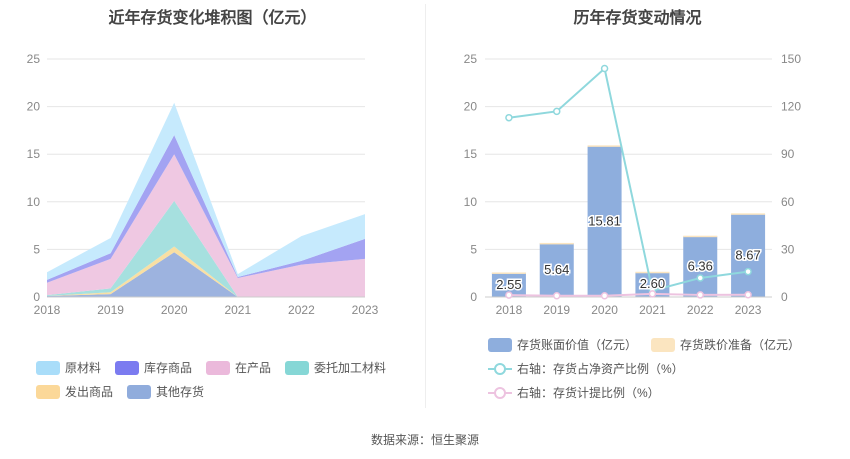  I want to click on left-y-tick-label: 20, so click(471, 107).